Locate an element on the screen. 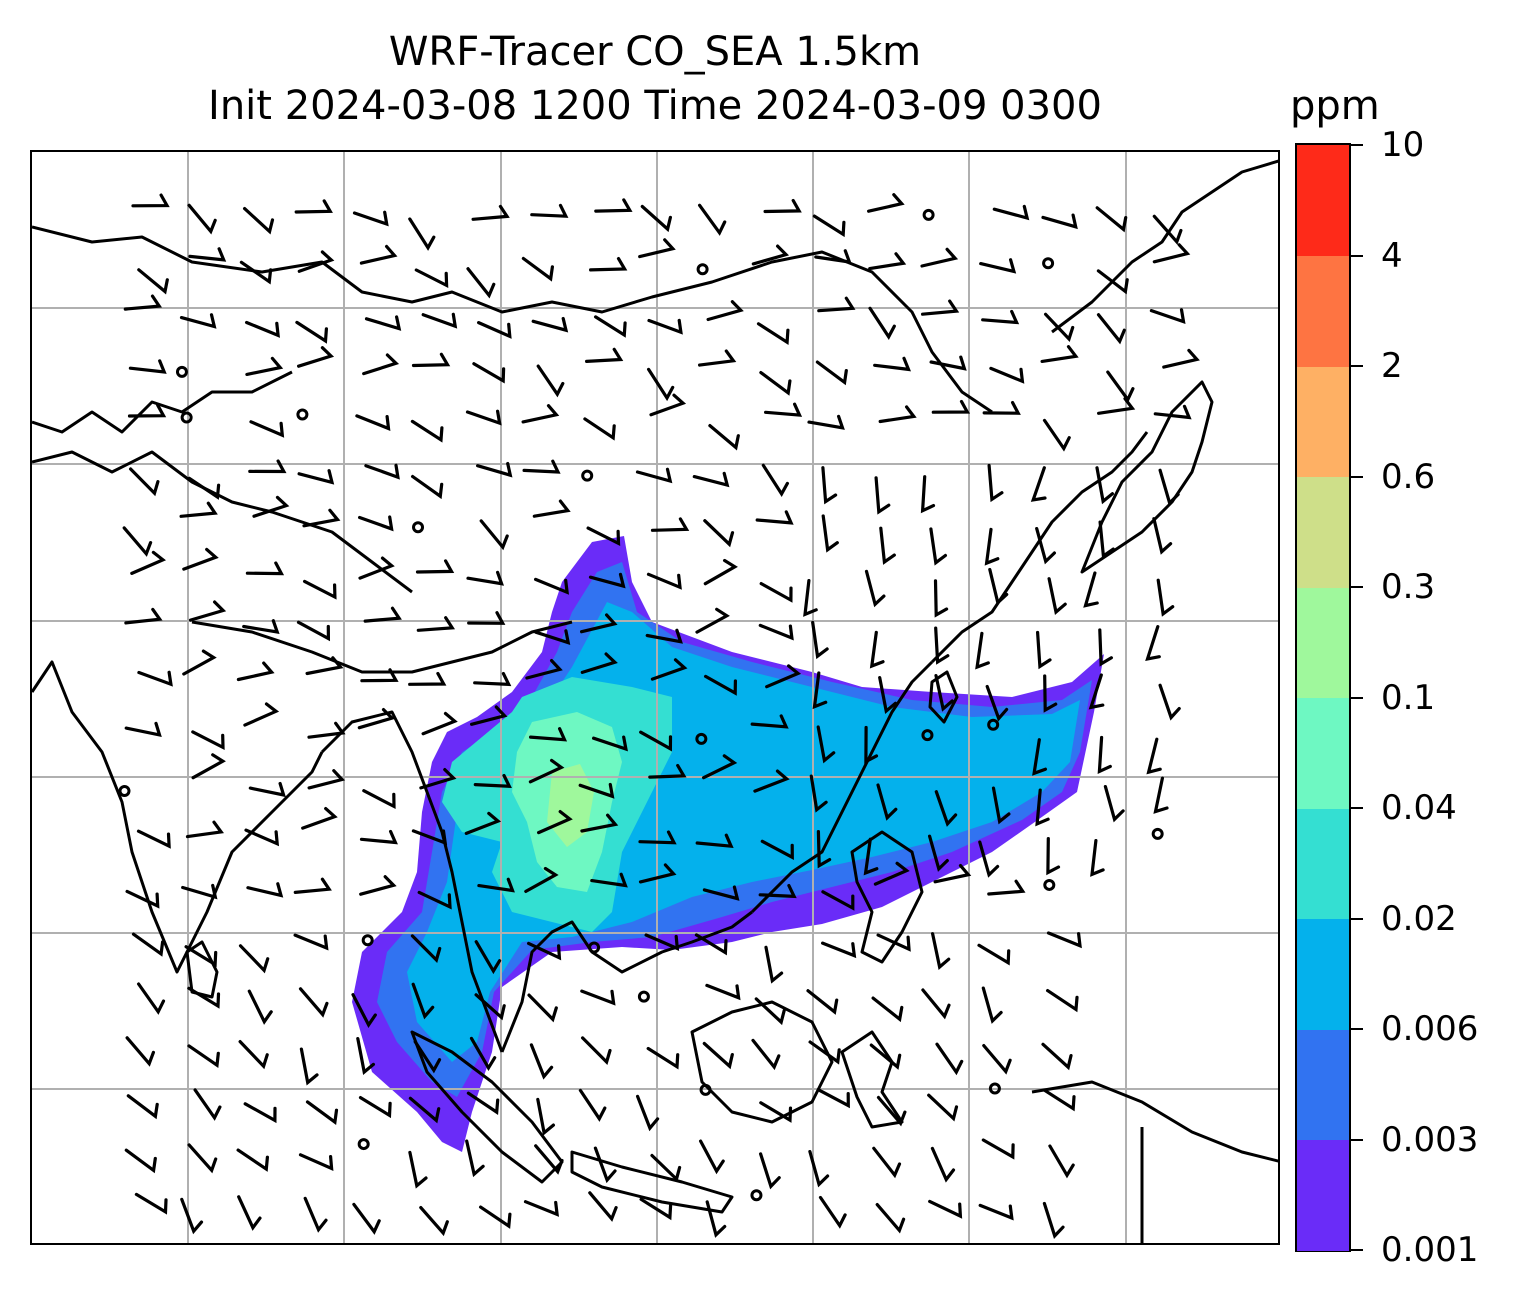 This screenshot has height=1306, width=1528. colorbar-tick-label: 0.04 is located at coordinates (1419, 808).